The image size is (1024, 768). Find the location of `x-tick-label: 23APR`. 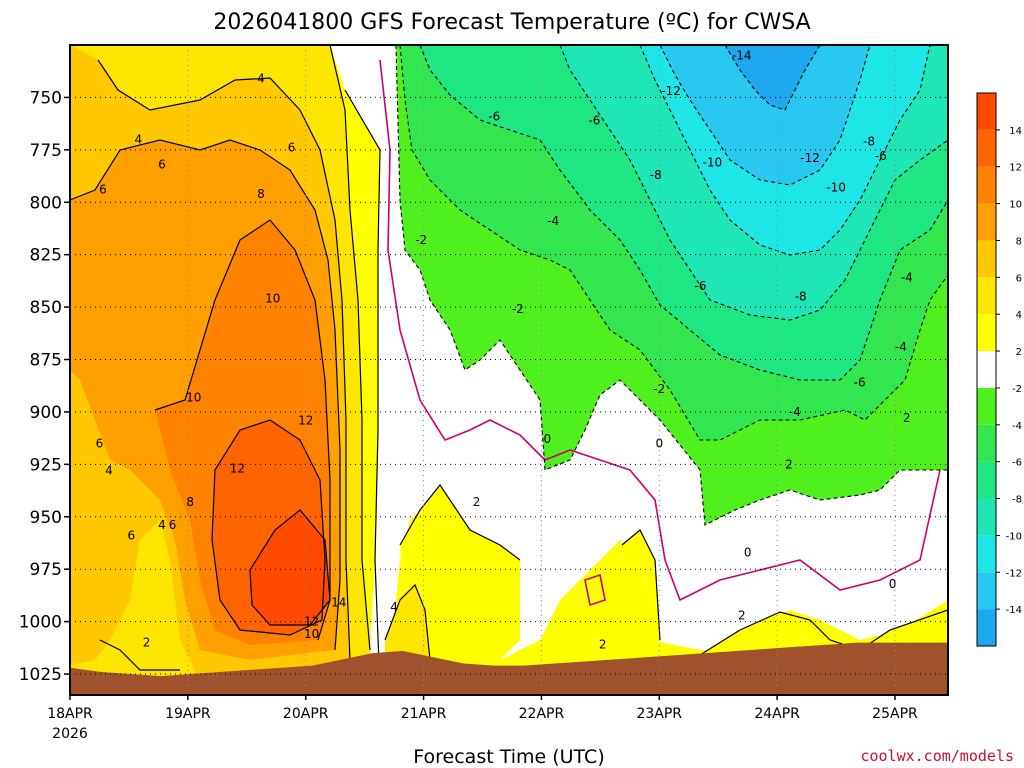

x-tick-label: 23APR is located at coordinates (659, 714).